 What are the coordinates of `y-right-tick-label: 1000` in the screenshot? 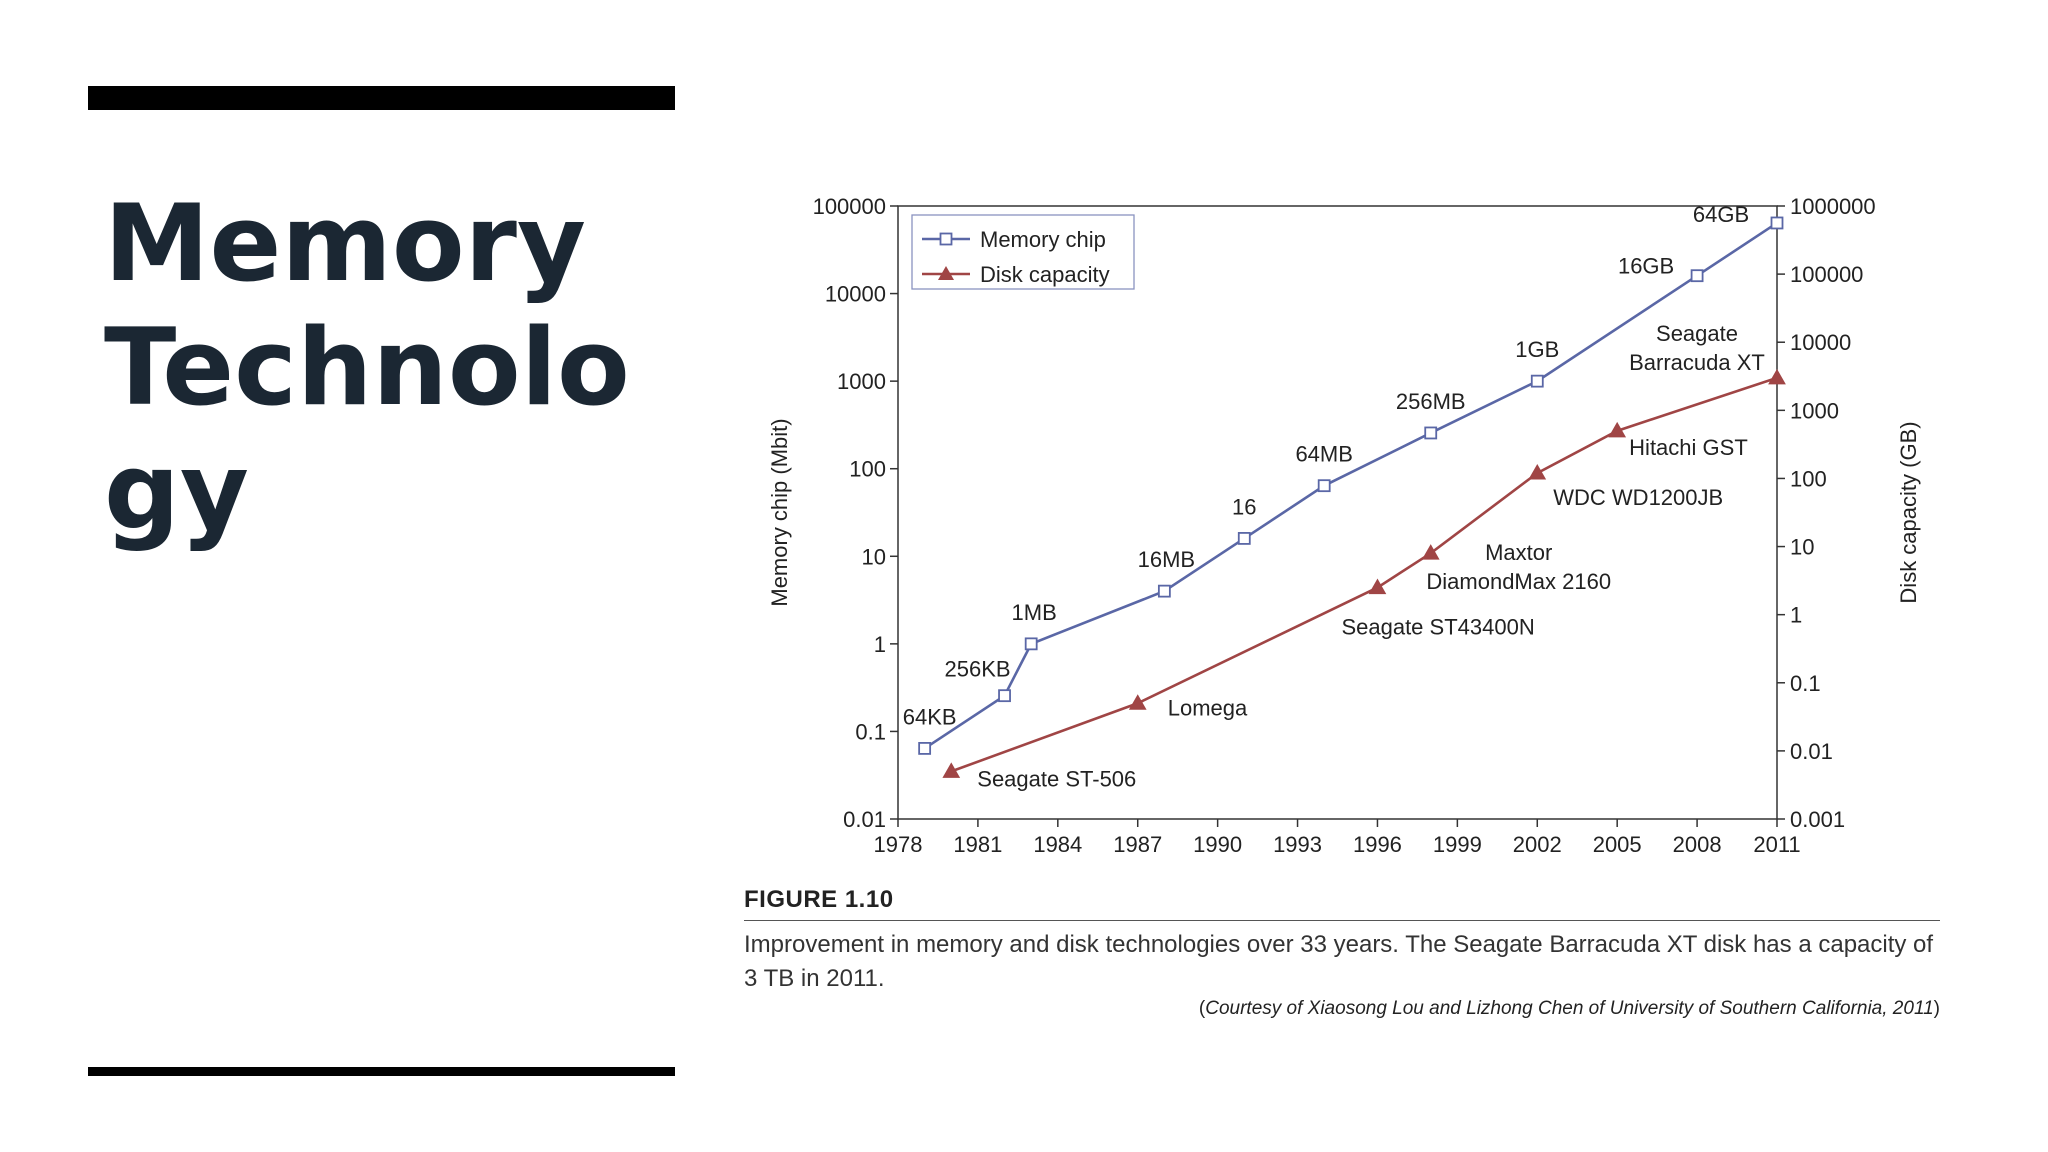 It's located at (1814, 410).